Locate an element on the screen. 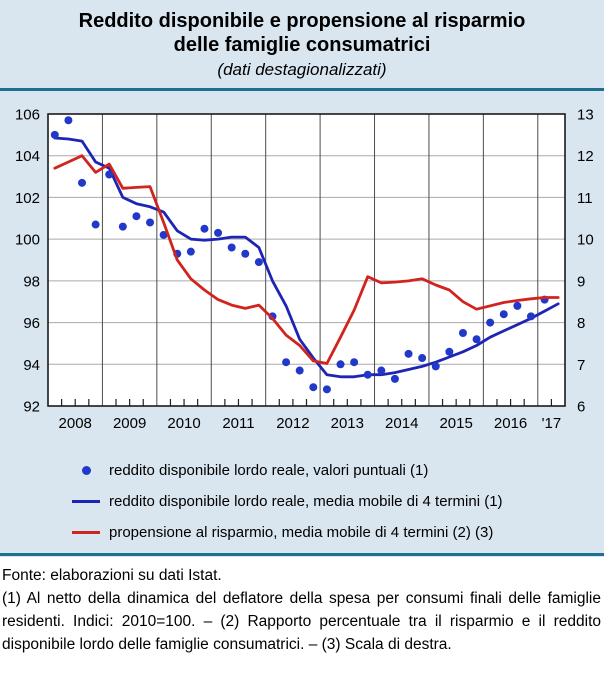 The image size is (604, 674). svg-text: 100 is located at coordinates (27, 240).